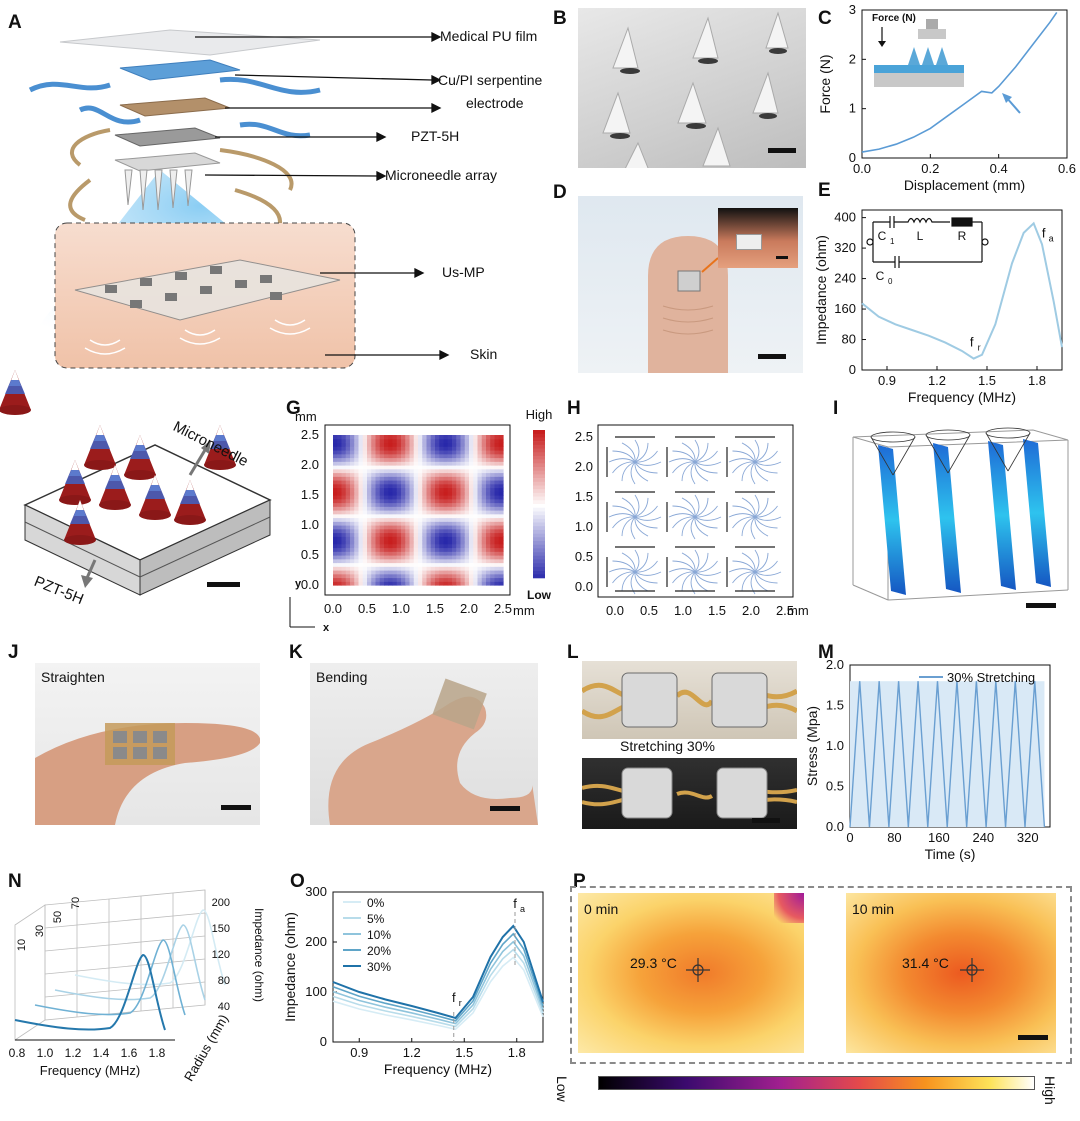  What do you see at coordinates (835, 786) in the screenshot?
I see `y-tick-label: 0.5` at bounding box center [835, 786].